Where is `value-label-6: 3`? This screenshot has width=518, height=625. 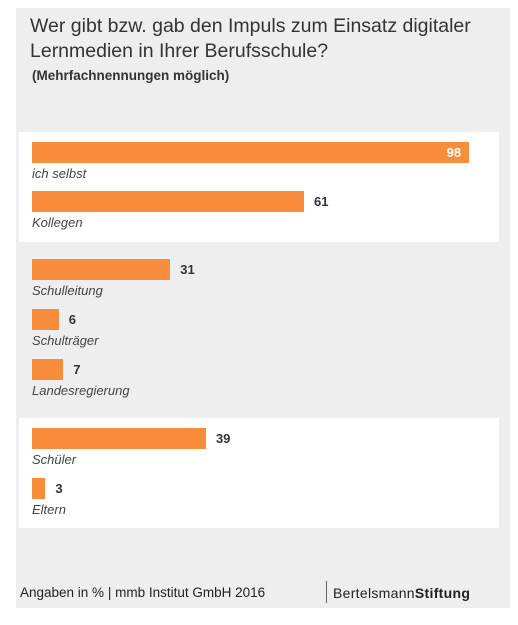
value-label-6: 3 is located at coordinates (59, 488).